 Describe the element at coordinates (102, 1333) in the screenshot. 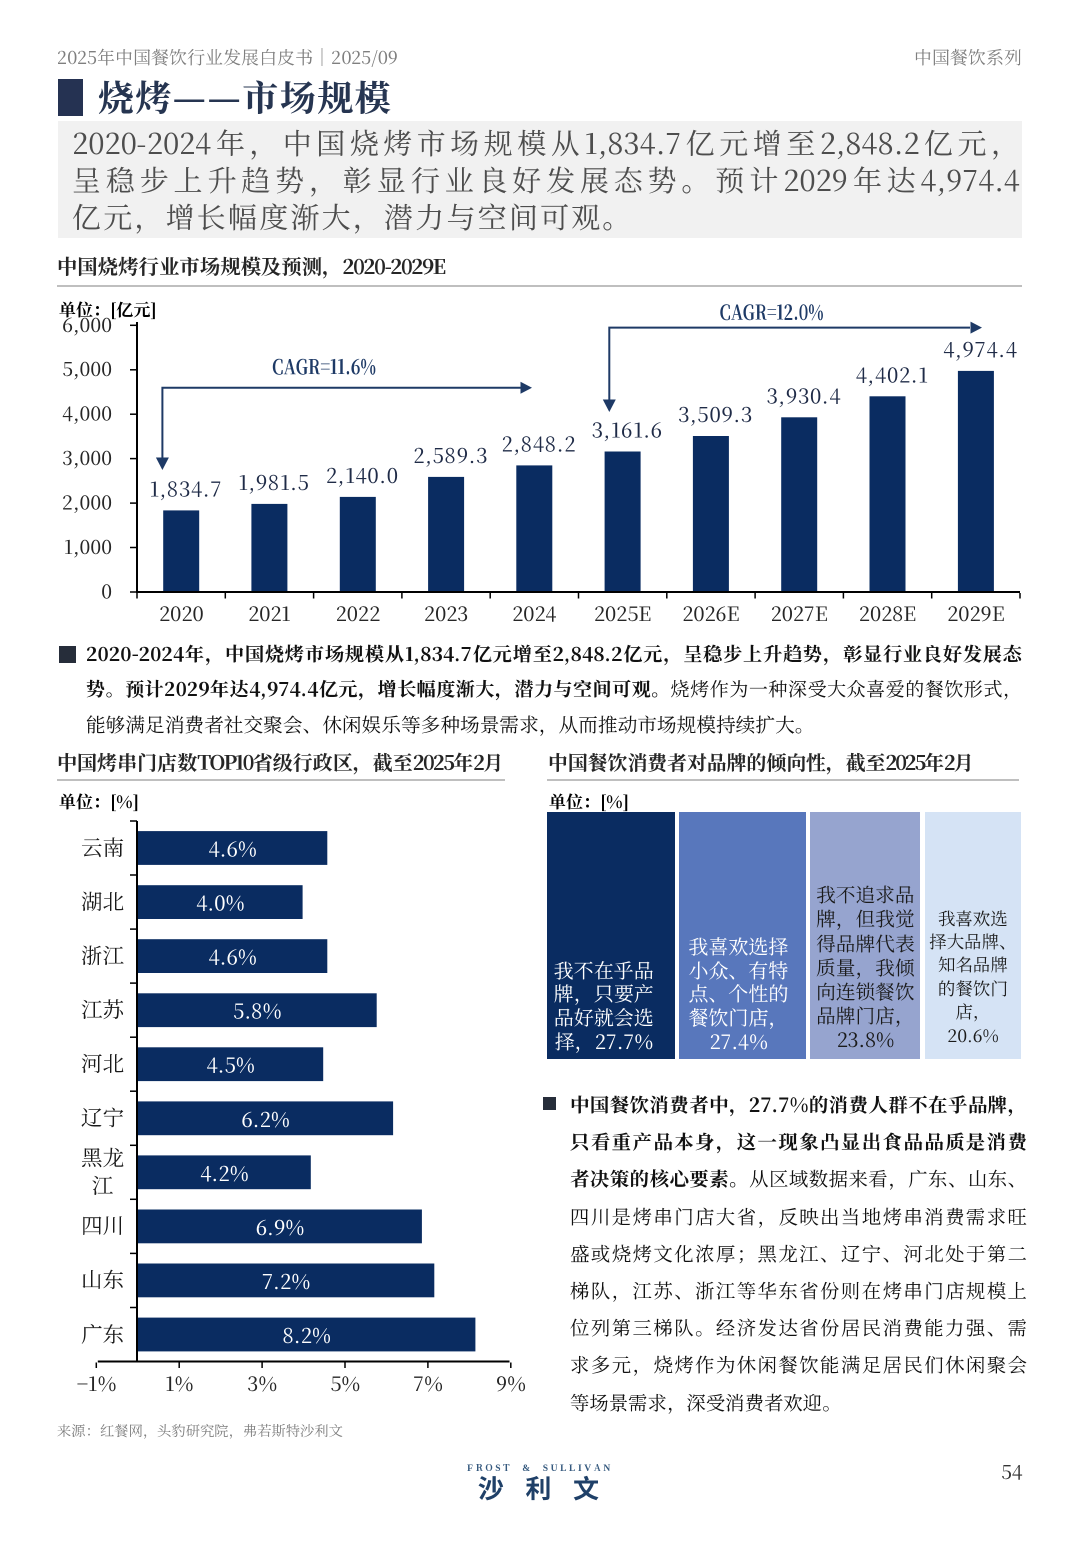

I see `svg-text: 广东` at that location.